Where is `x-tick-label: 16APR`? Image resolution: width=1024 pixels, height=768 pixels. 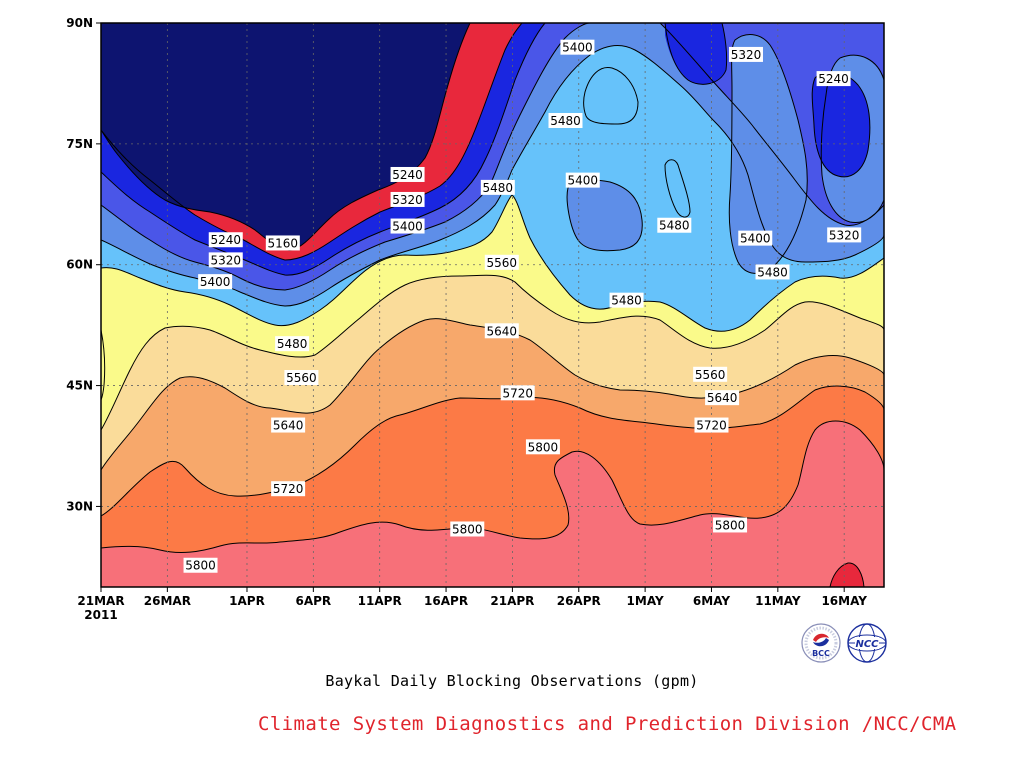
x-tick-label: 16APR is located at coordinates (446, 601).